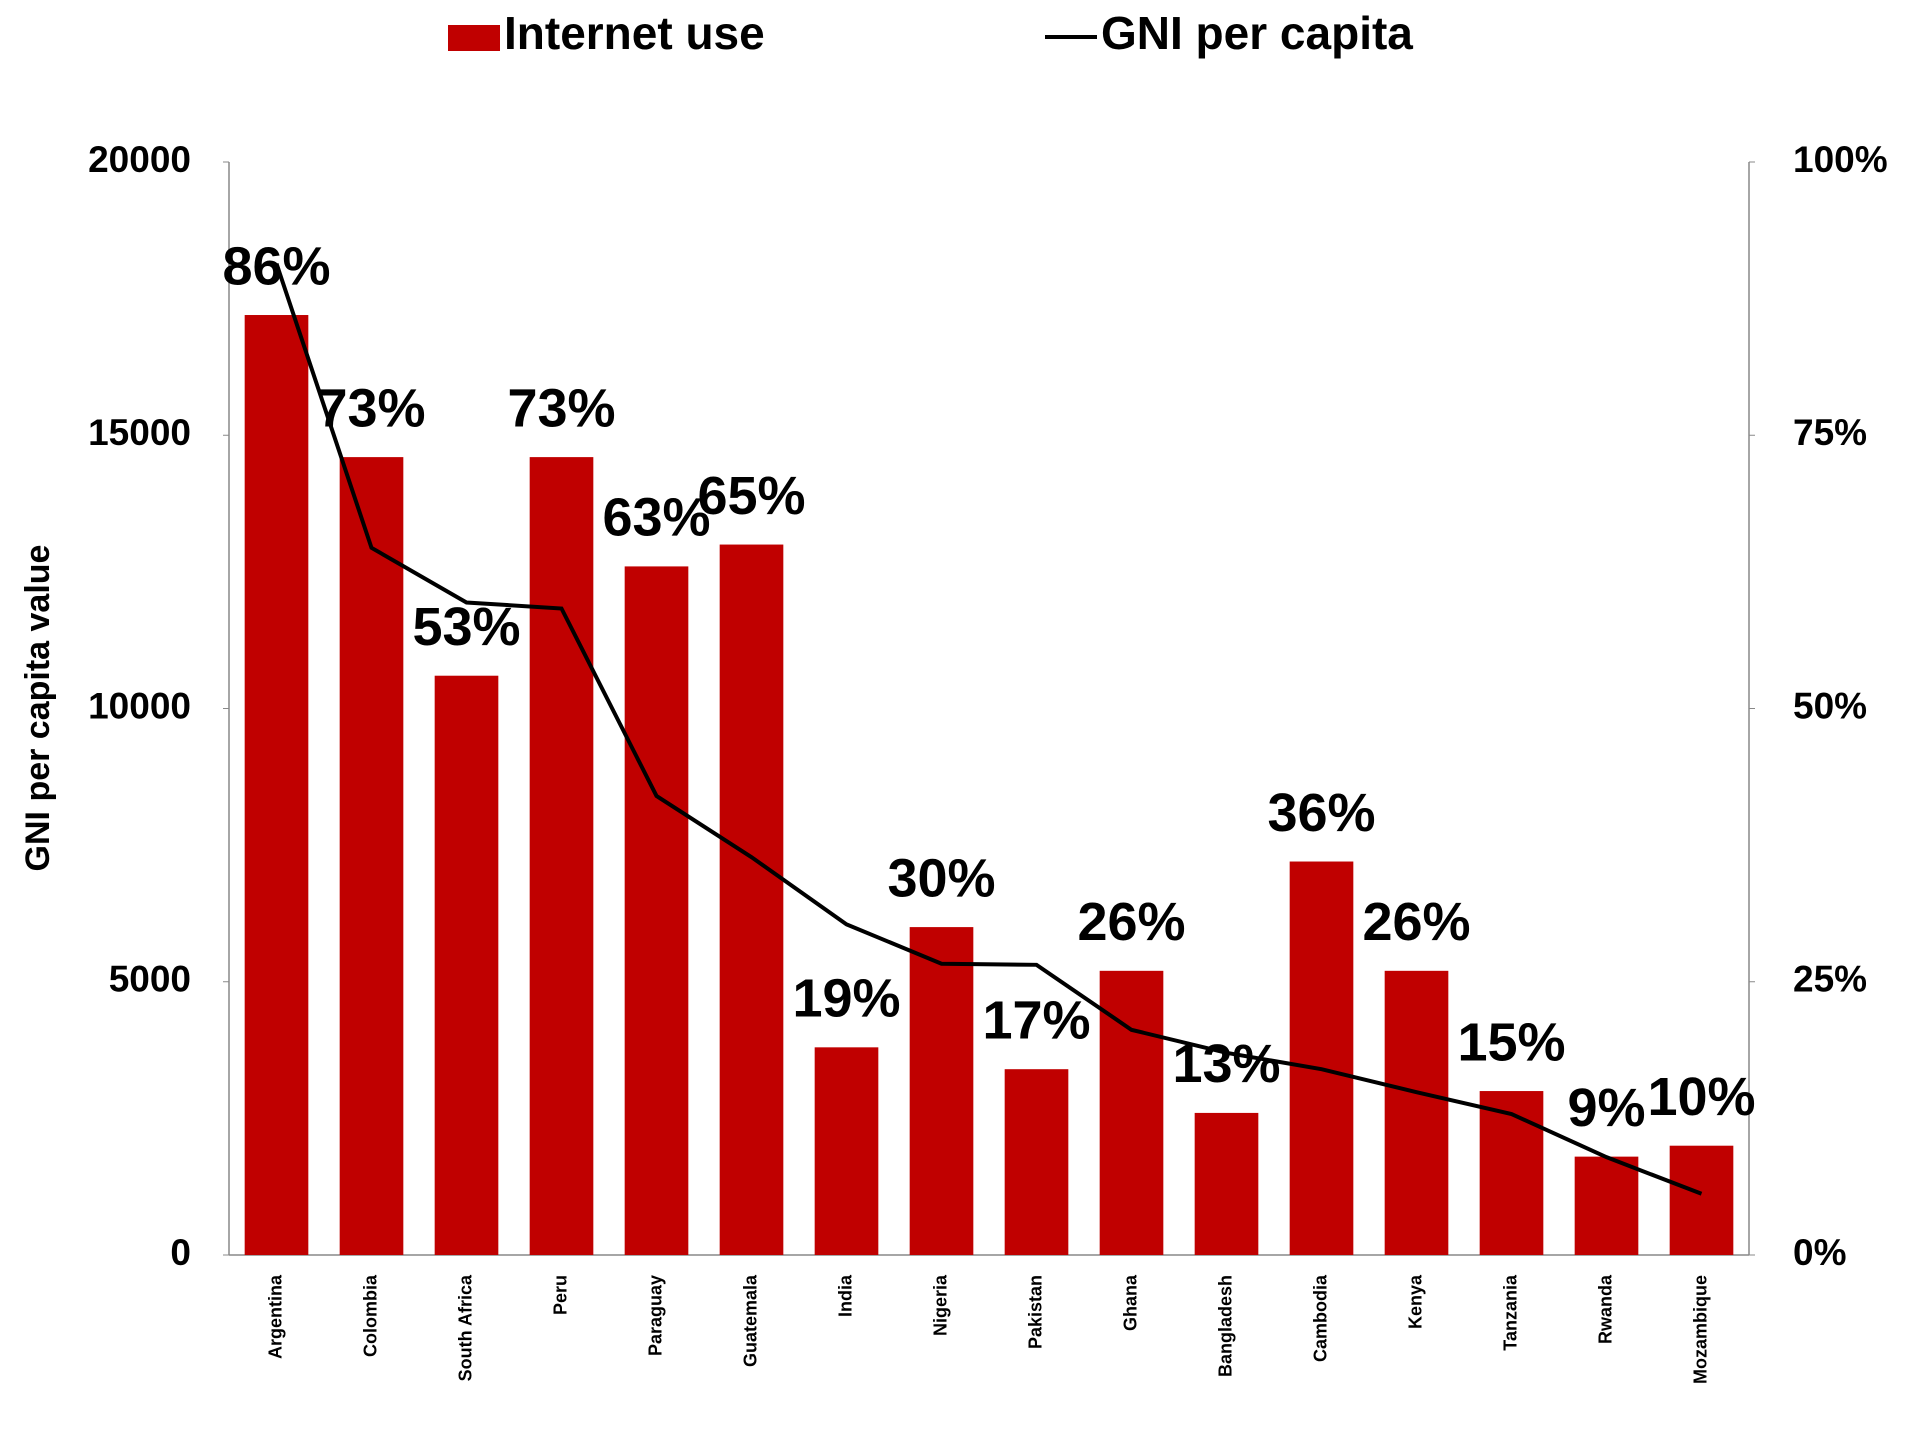  What do you see at coordinates (474, 38) in the screenshot?
I see `legend-swatch` at bounding box center [474, 38].